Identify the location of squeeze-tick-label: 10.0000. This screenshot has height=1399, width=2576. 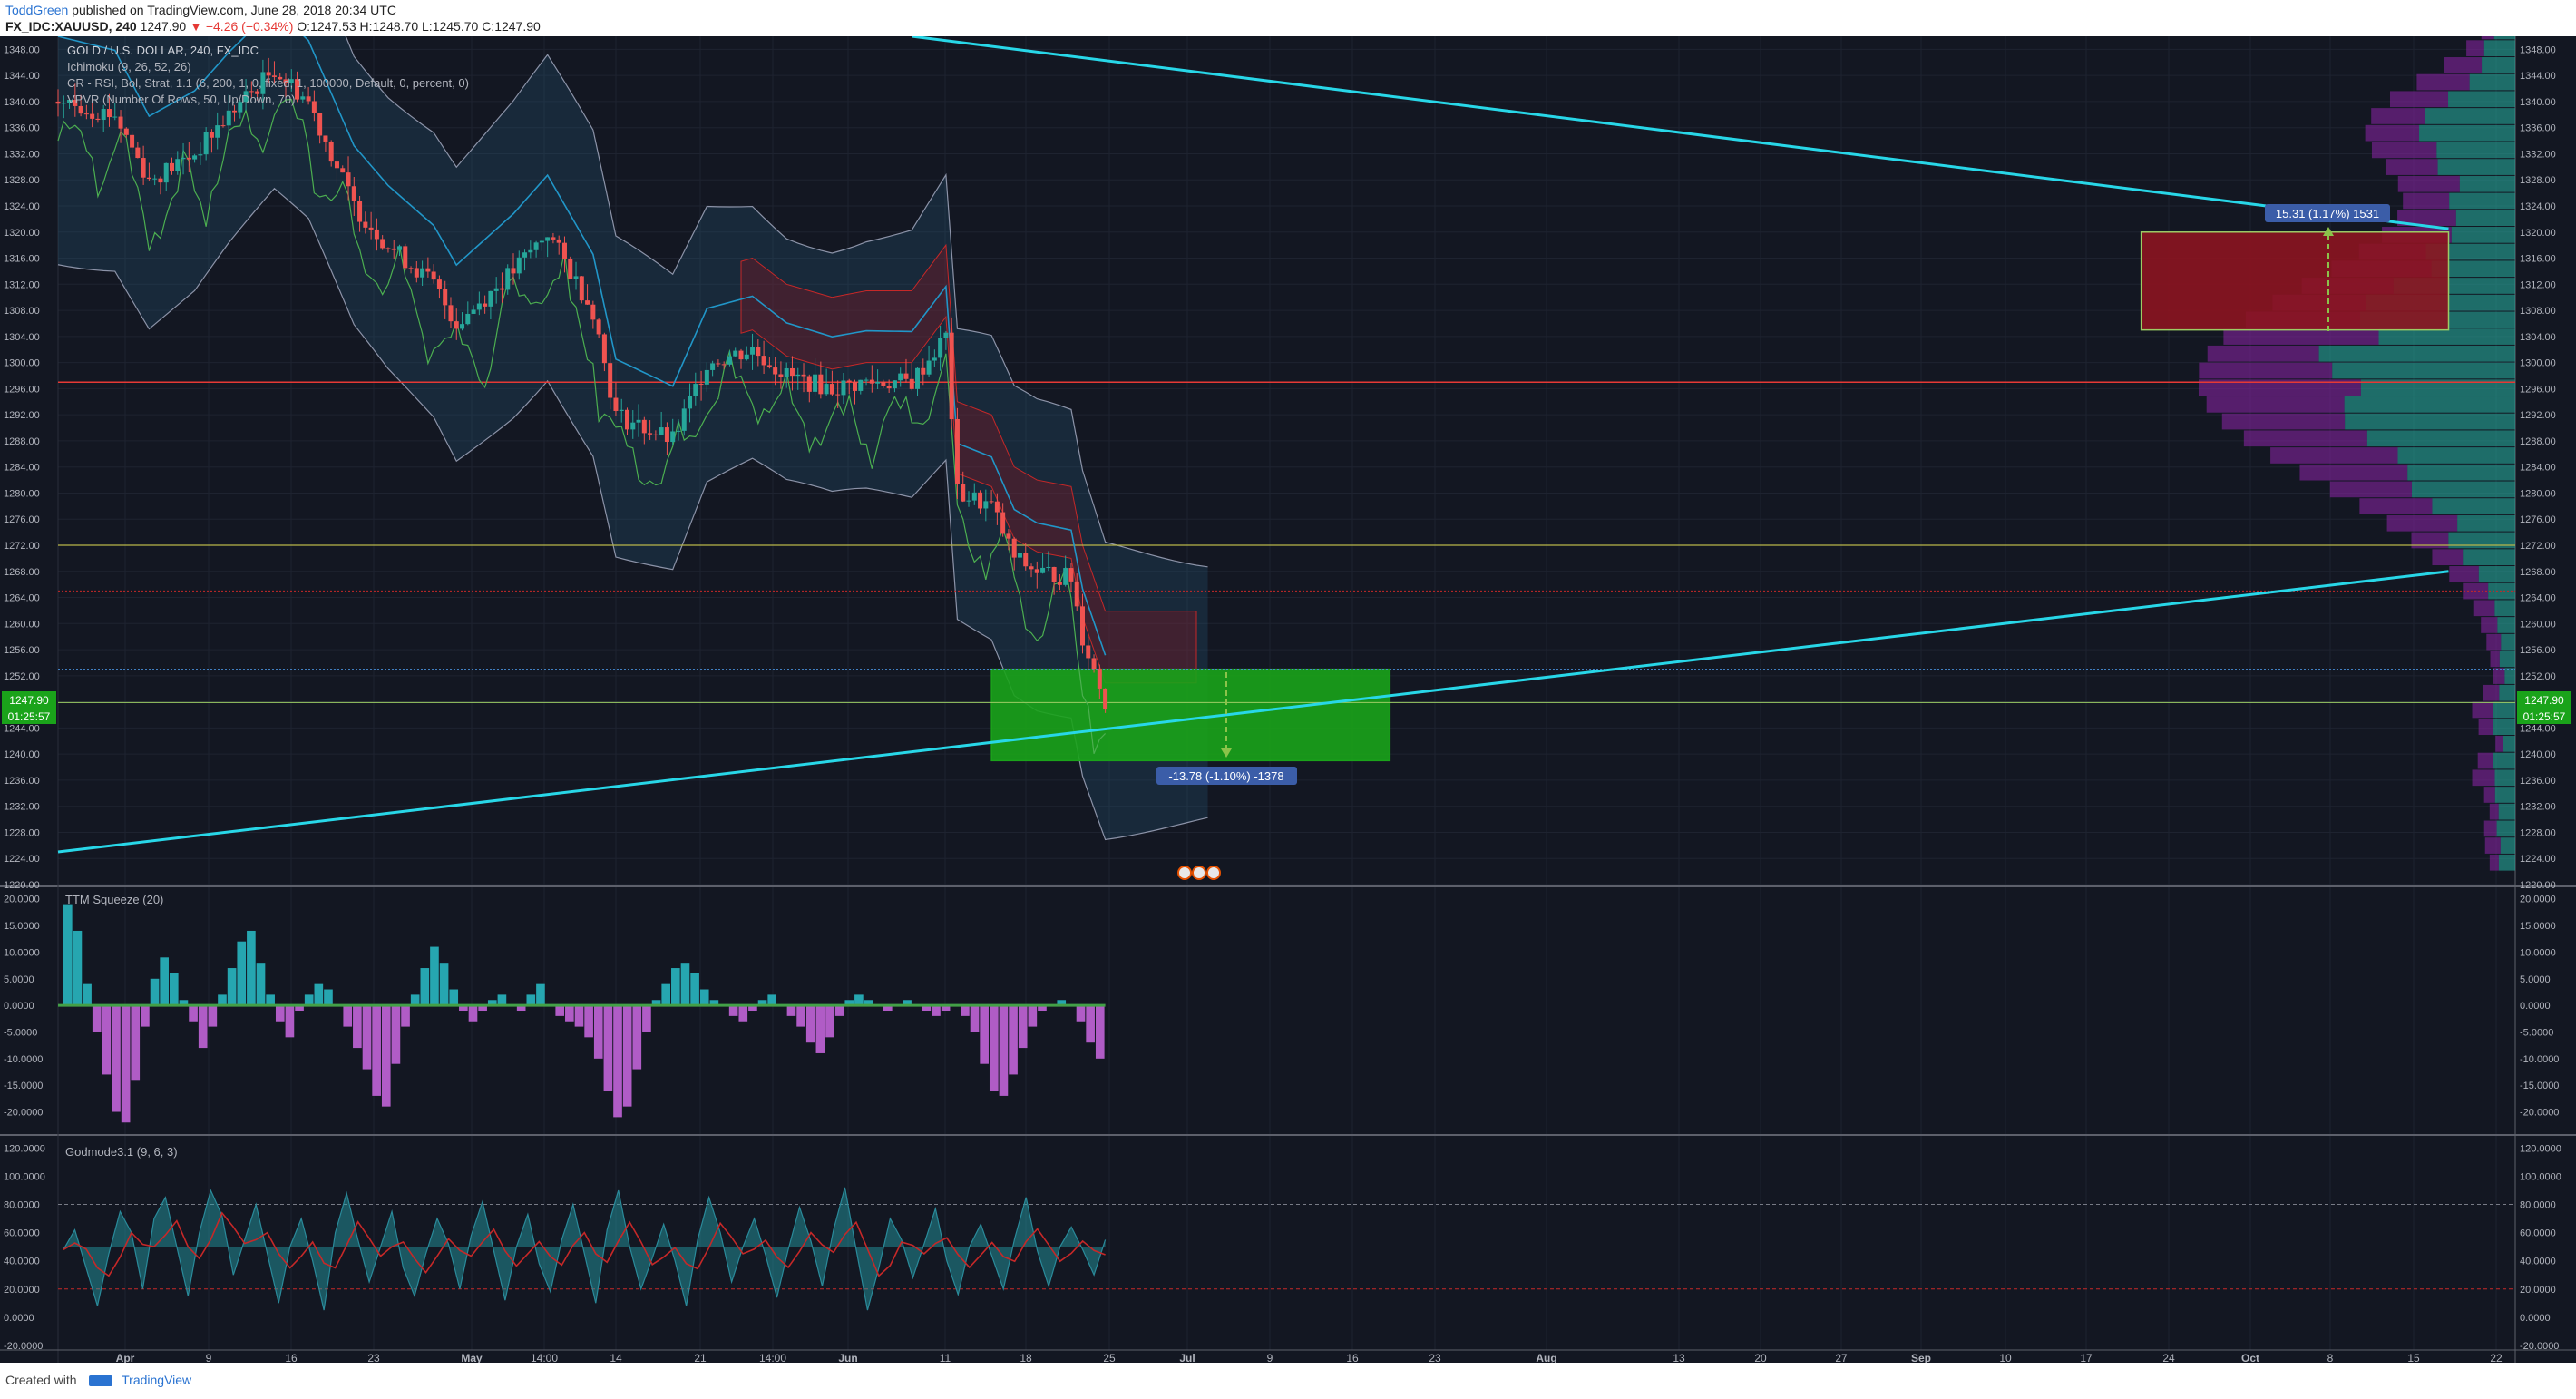
(22, 952).